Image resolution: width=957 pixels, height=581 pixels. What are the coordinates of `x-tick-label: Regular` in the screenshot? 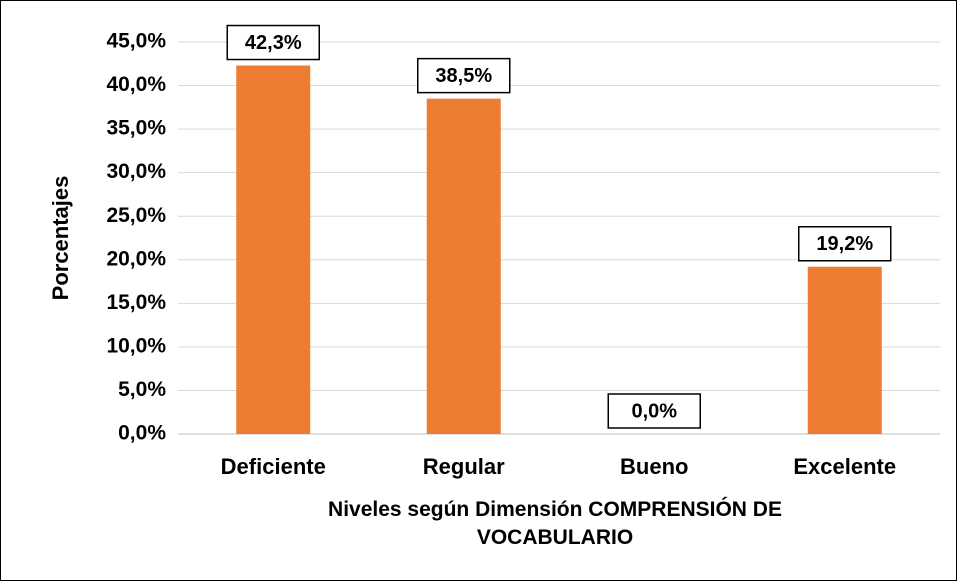 It's located at (464, 466).